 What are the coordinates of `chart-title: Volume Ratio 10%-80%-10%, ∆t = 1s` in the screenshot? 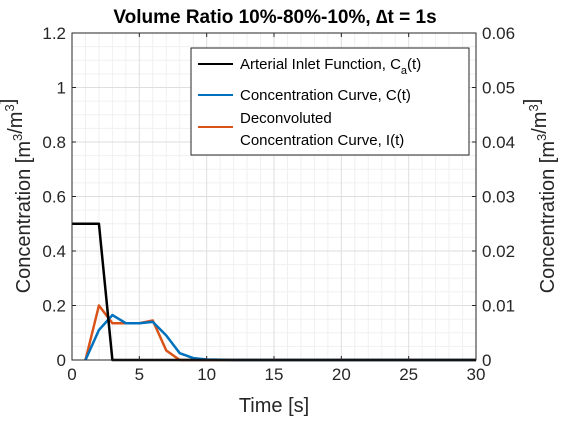 It's located at (274, 17).